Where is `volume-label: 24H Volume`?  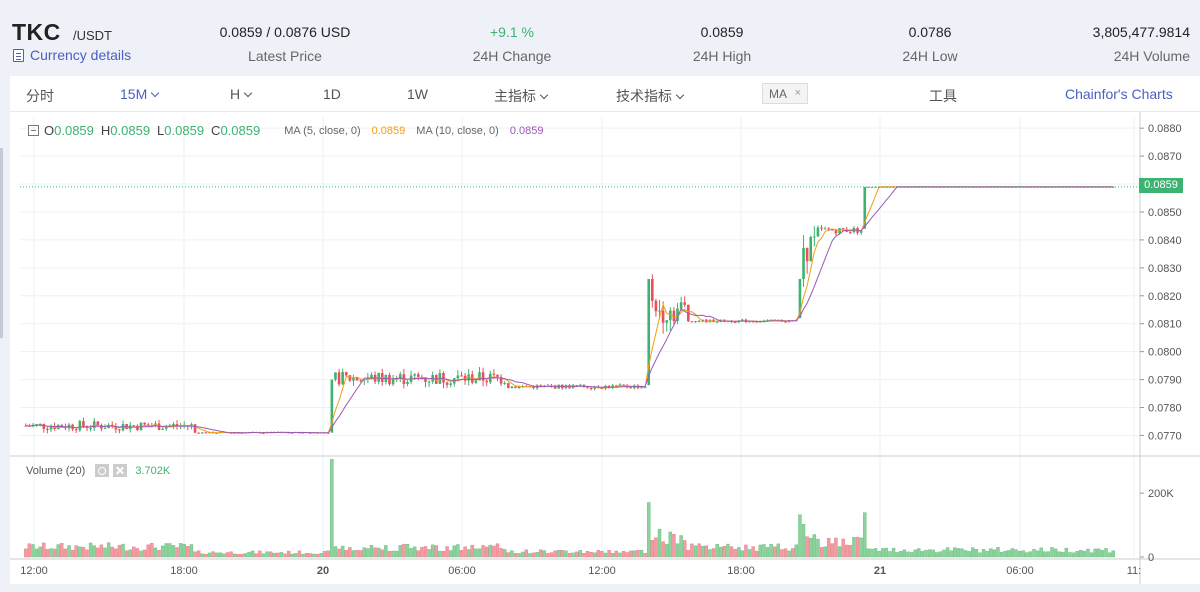
volume-label: 24H Volume is located at coordinates (1151, 56).